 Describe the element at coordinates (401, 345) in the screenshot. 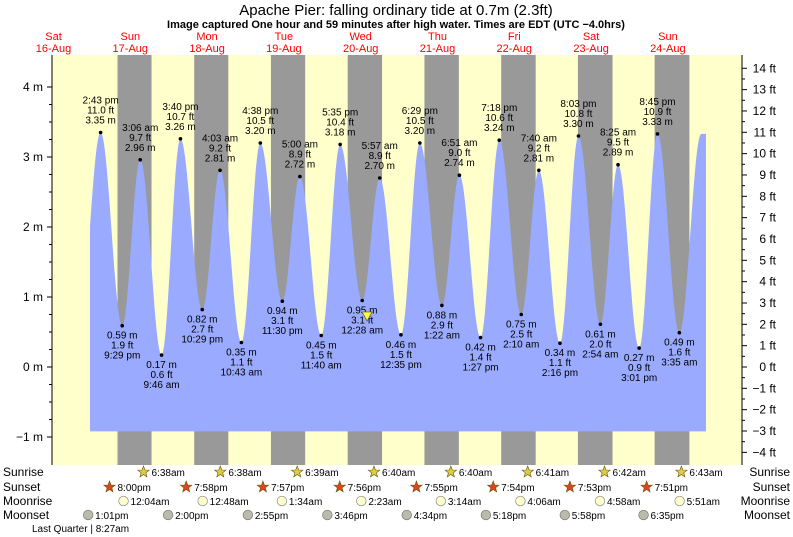

I see `low-tide-meters: 0.46 m` at that location.